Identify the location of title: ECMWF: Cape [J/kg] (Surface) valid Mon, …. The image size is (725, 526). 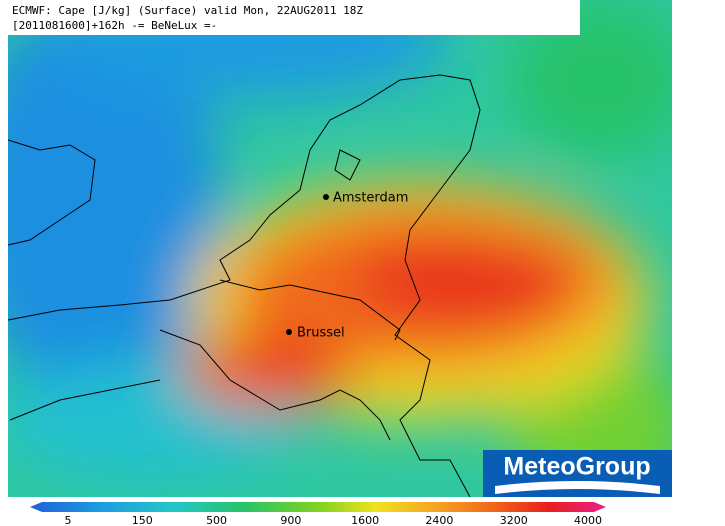
(187, 10).